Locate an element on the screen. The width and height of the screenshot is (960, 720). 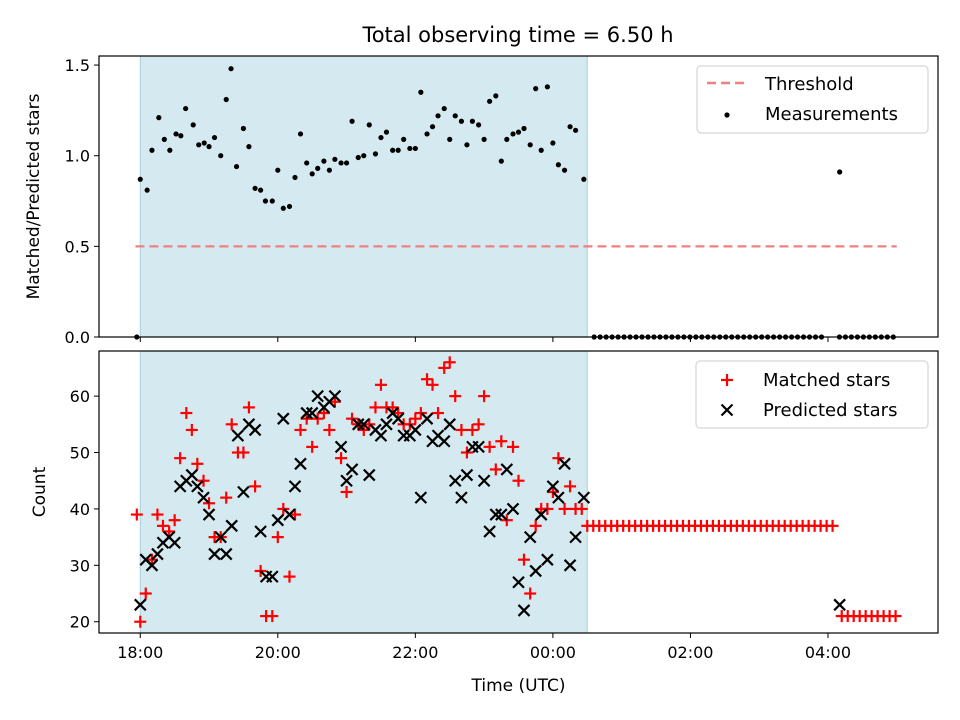
legend-measurements-label: Measurements is located at coordinates (831, 114).